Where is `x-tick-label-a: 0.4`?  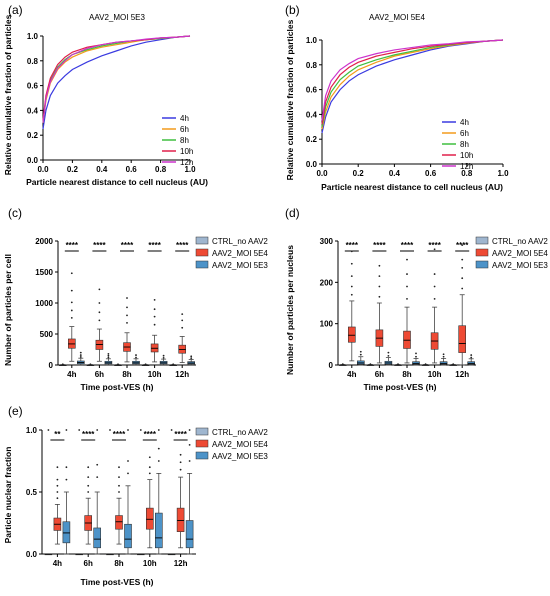
x-tick-label-a: 0.4 is located at coordinates (102, 169).